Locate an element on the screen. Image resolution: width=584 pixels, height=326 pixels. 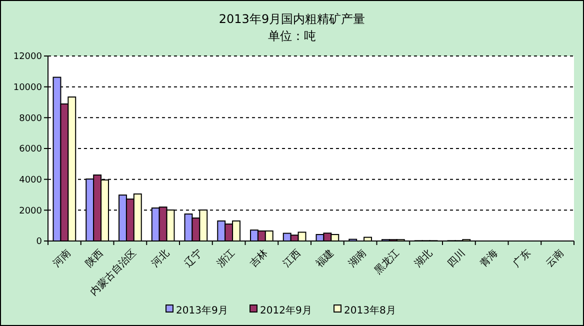
y-tick-label: 0 is located at coordinates (39, 242).